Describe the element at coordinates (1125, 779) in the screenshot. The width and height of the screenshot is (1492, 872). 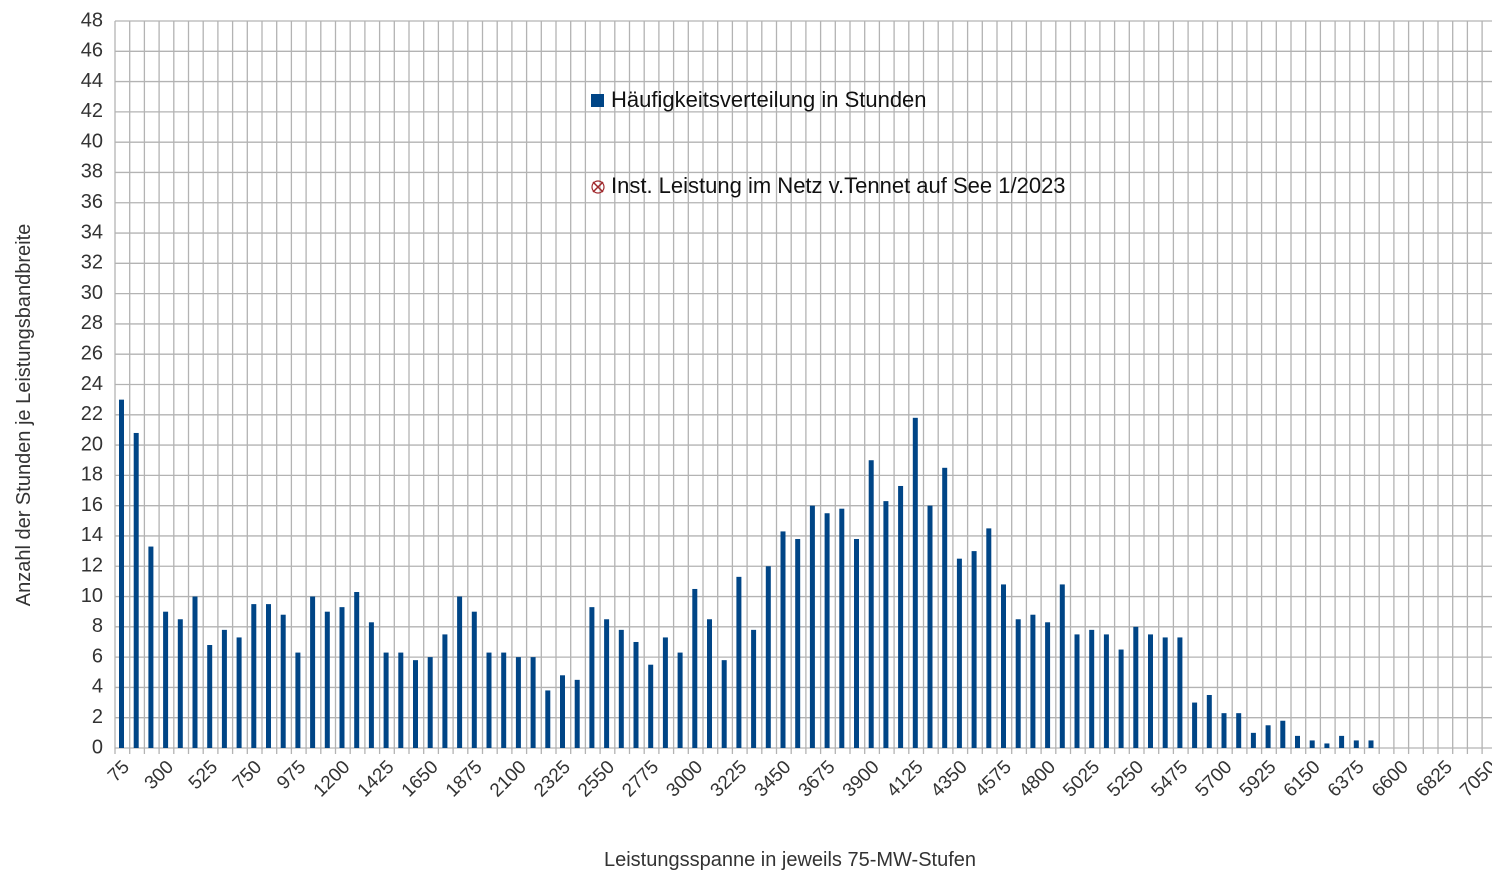
I see `x-tick-label: 5250` at that location.